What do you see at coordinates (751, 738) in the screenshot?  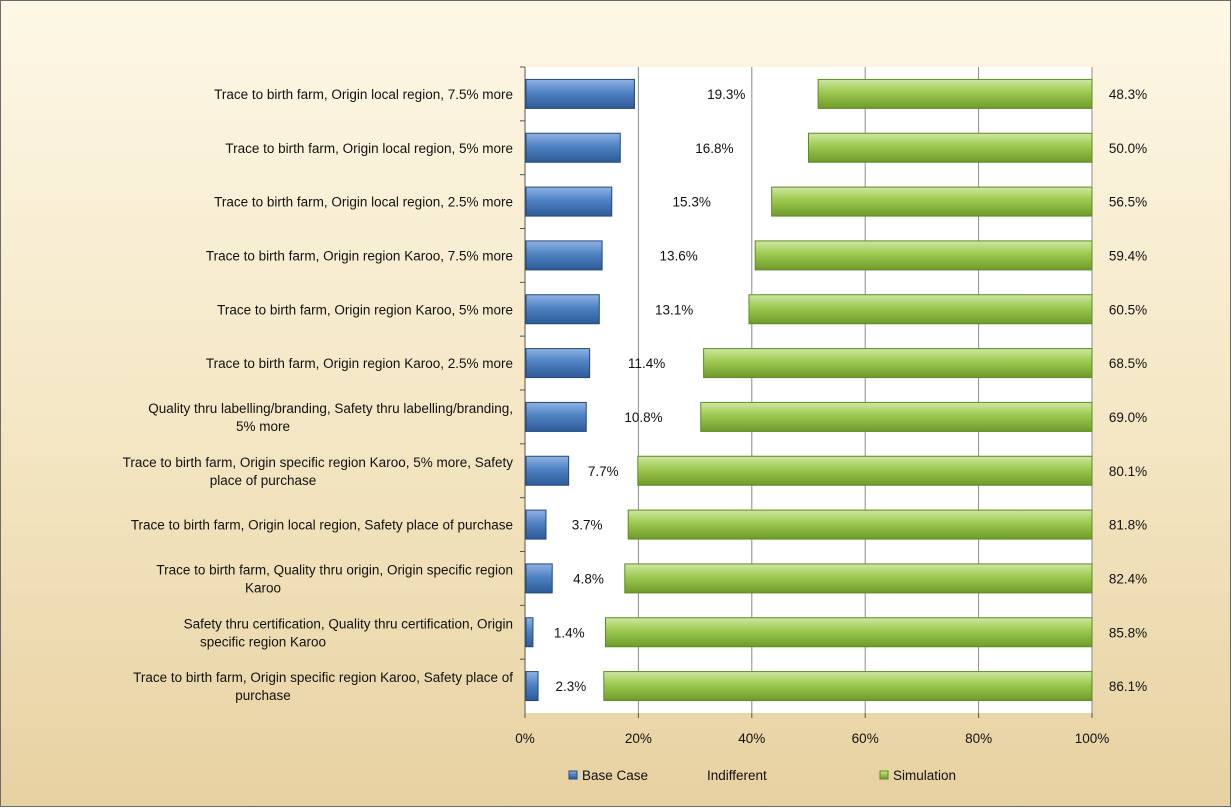 I see `x-tick-label: 40%` at bounding box center [751, 738].